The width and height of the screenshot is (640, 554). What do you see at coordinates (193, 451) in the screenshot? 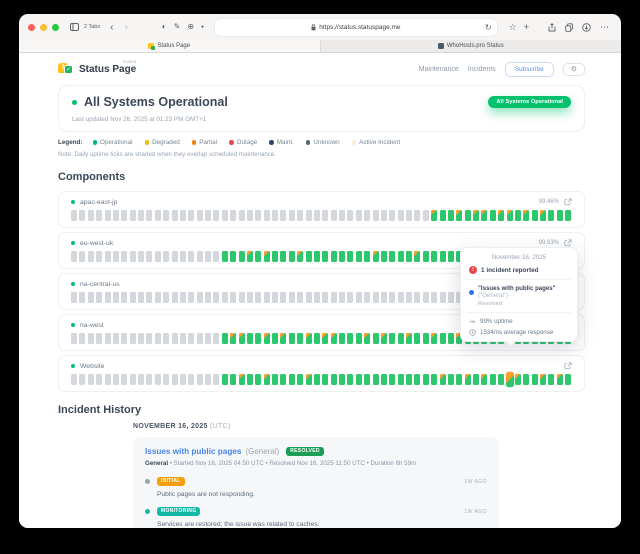
I see `incident-title-link: Issues with public pages` at bounding box center [193, 451].